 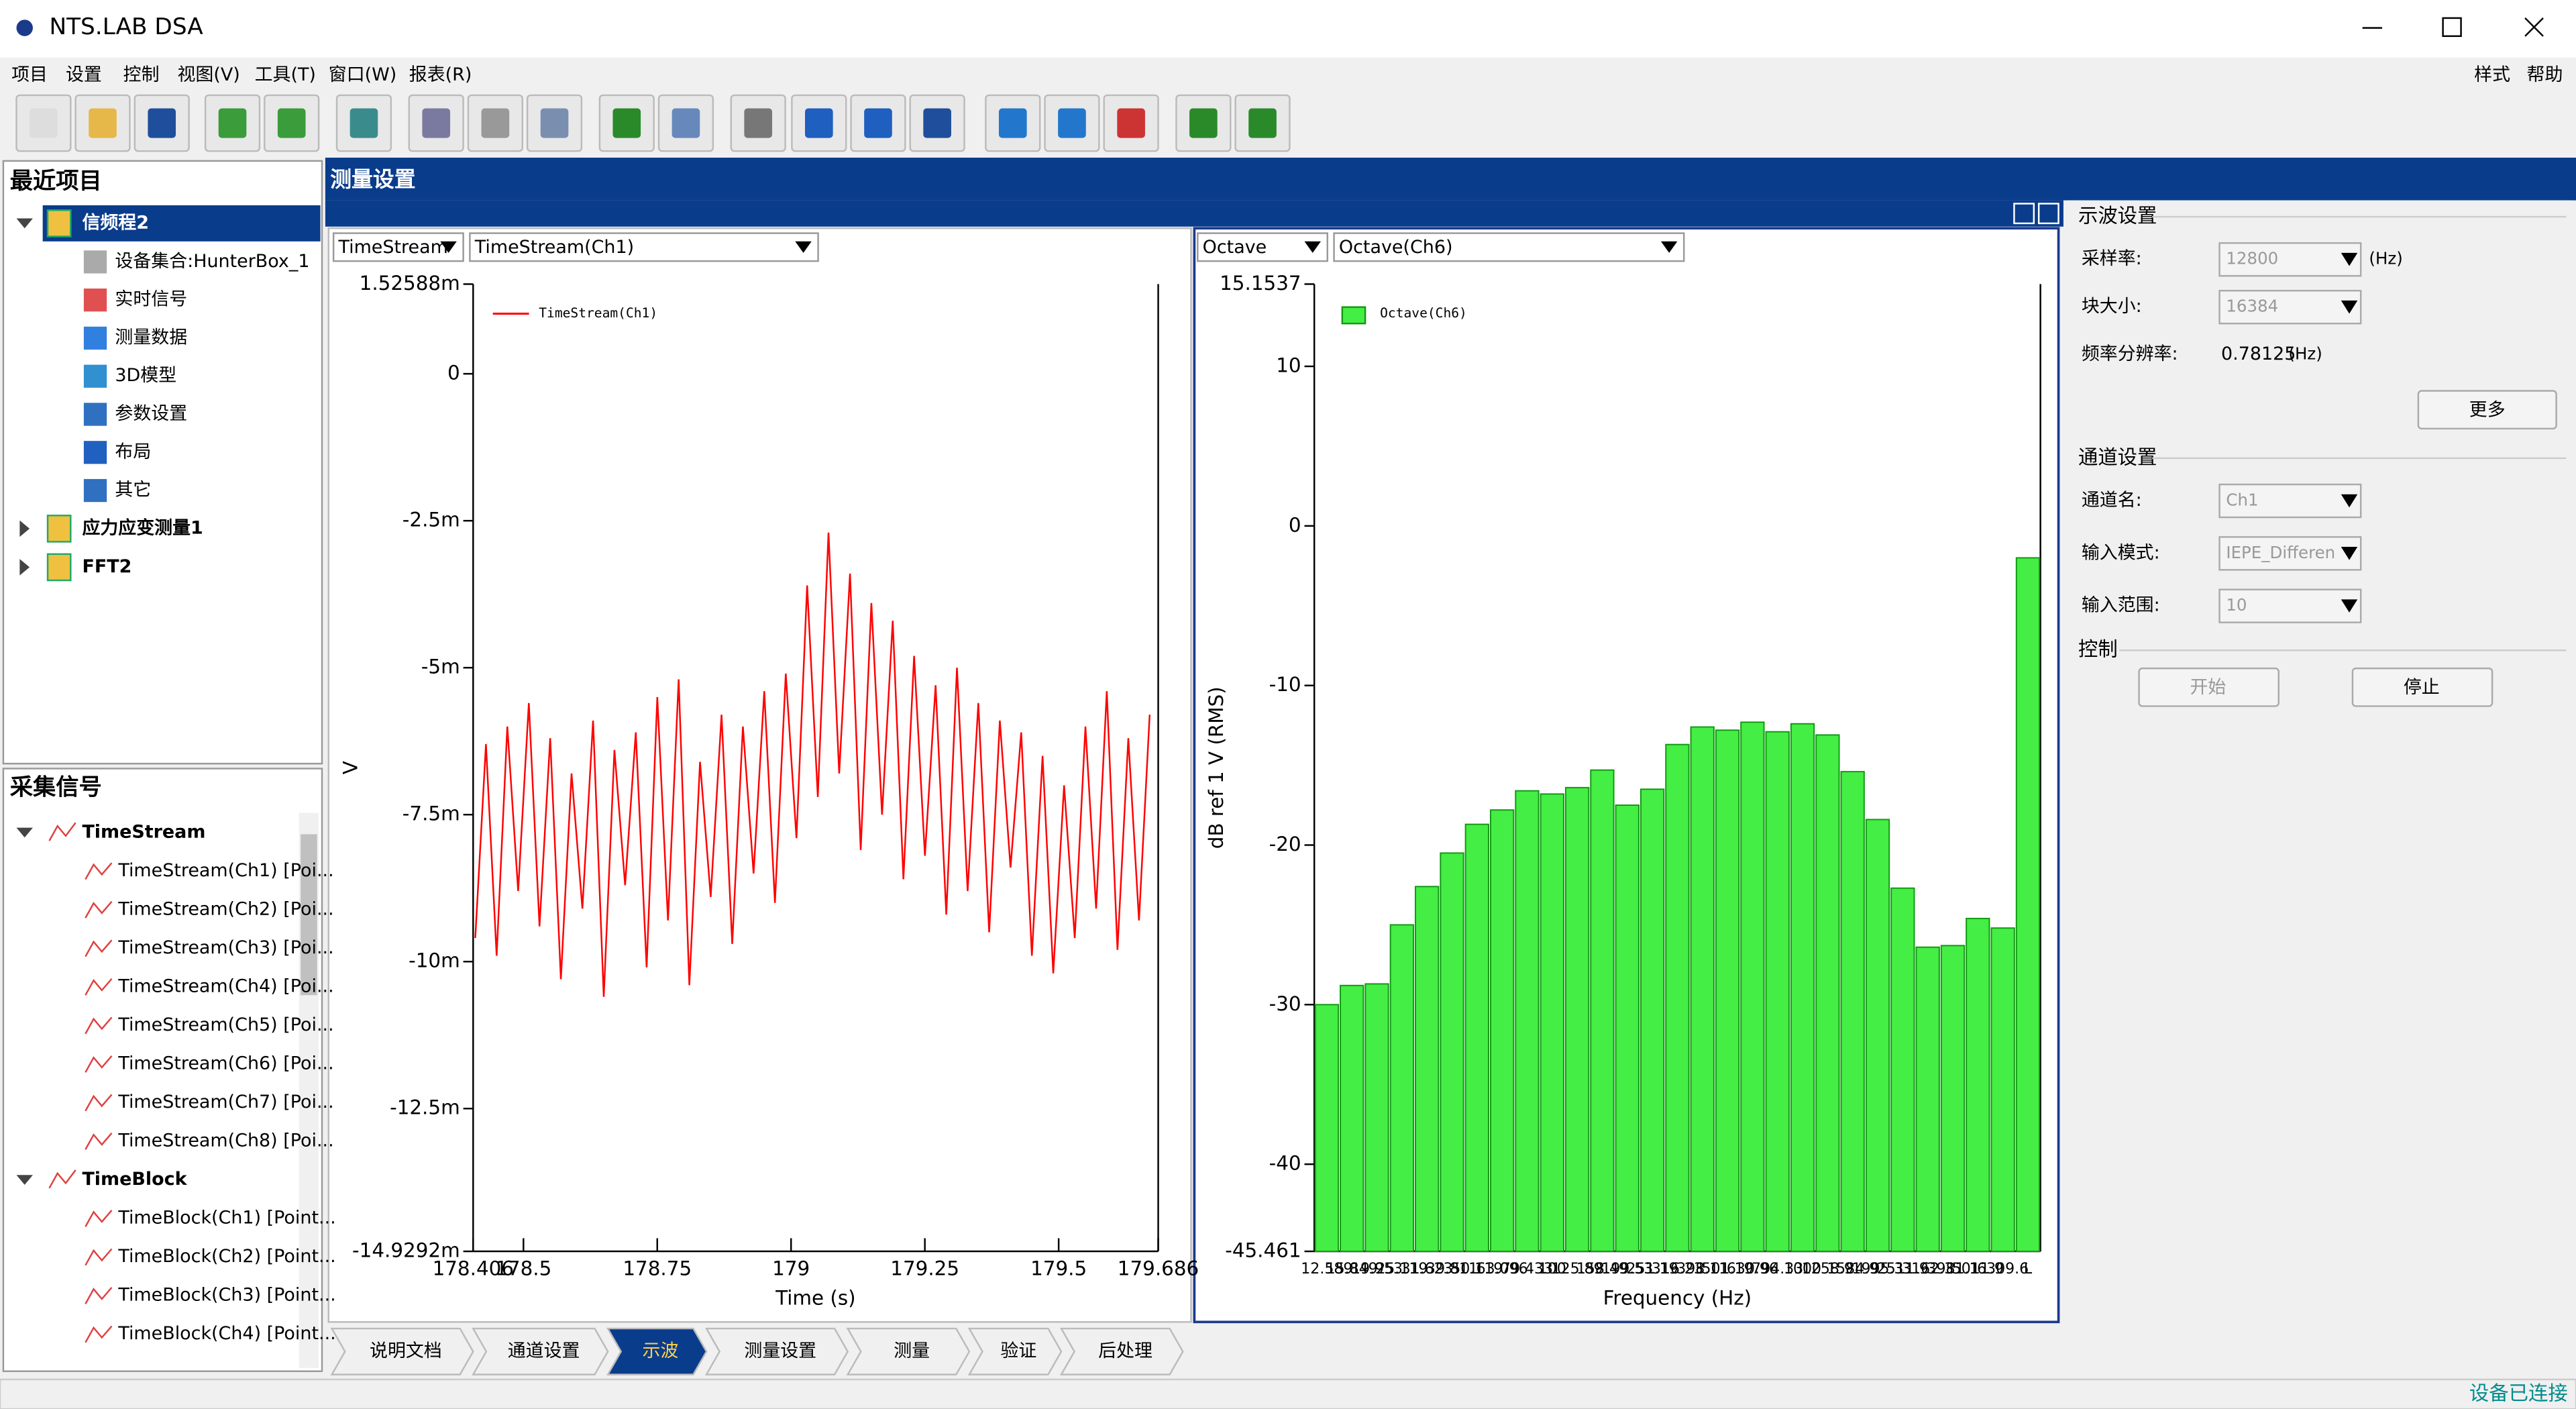 I want to click on project-child: 参数设置, so click(x=151, y=413).